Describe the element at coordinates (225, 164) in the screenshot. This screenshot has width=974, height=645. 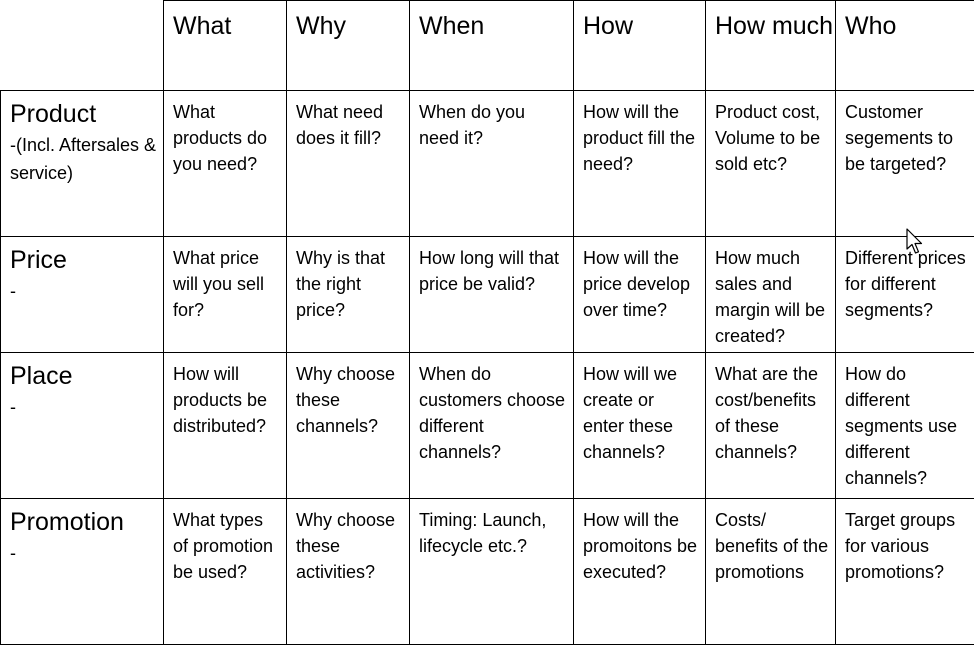
I see `table-cell: What products do you need?` at that location.